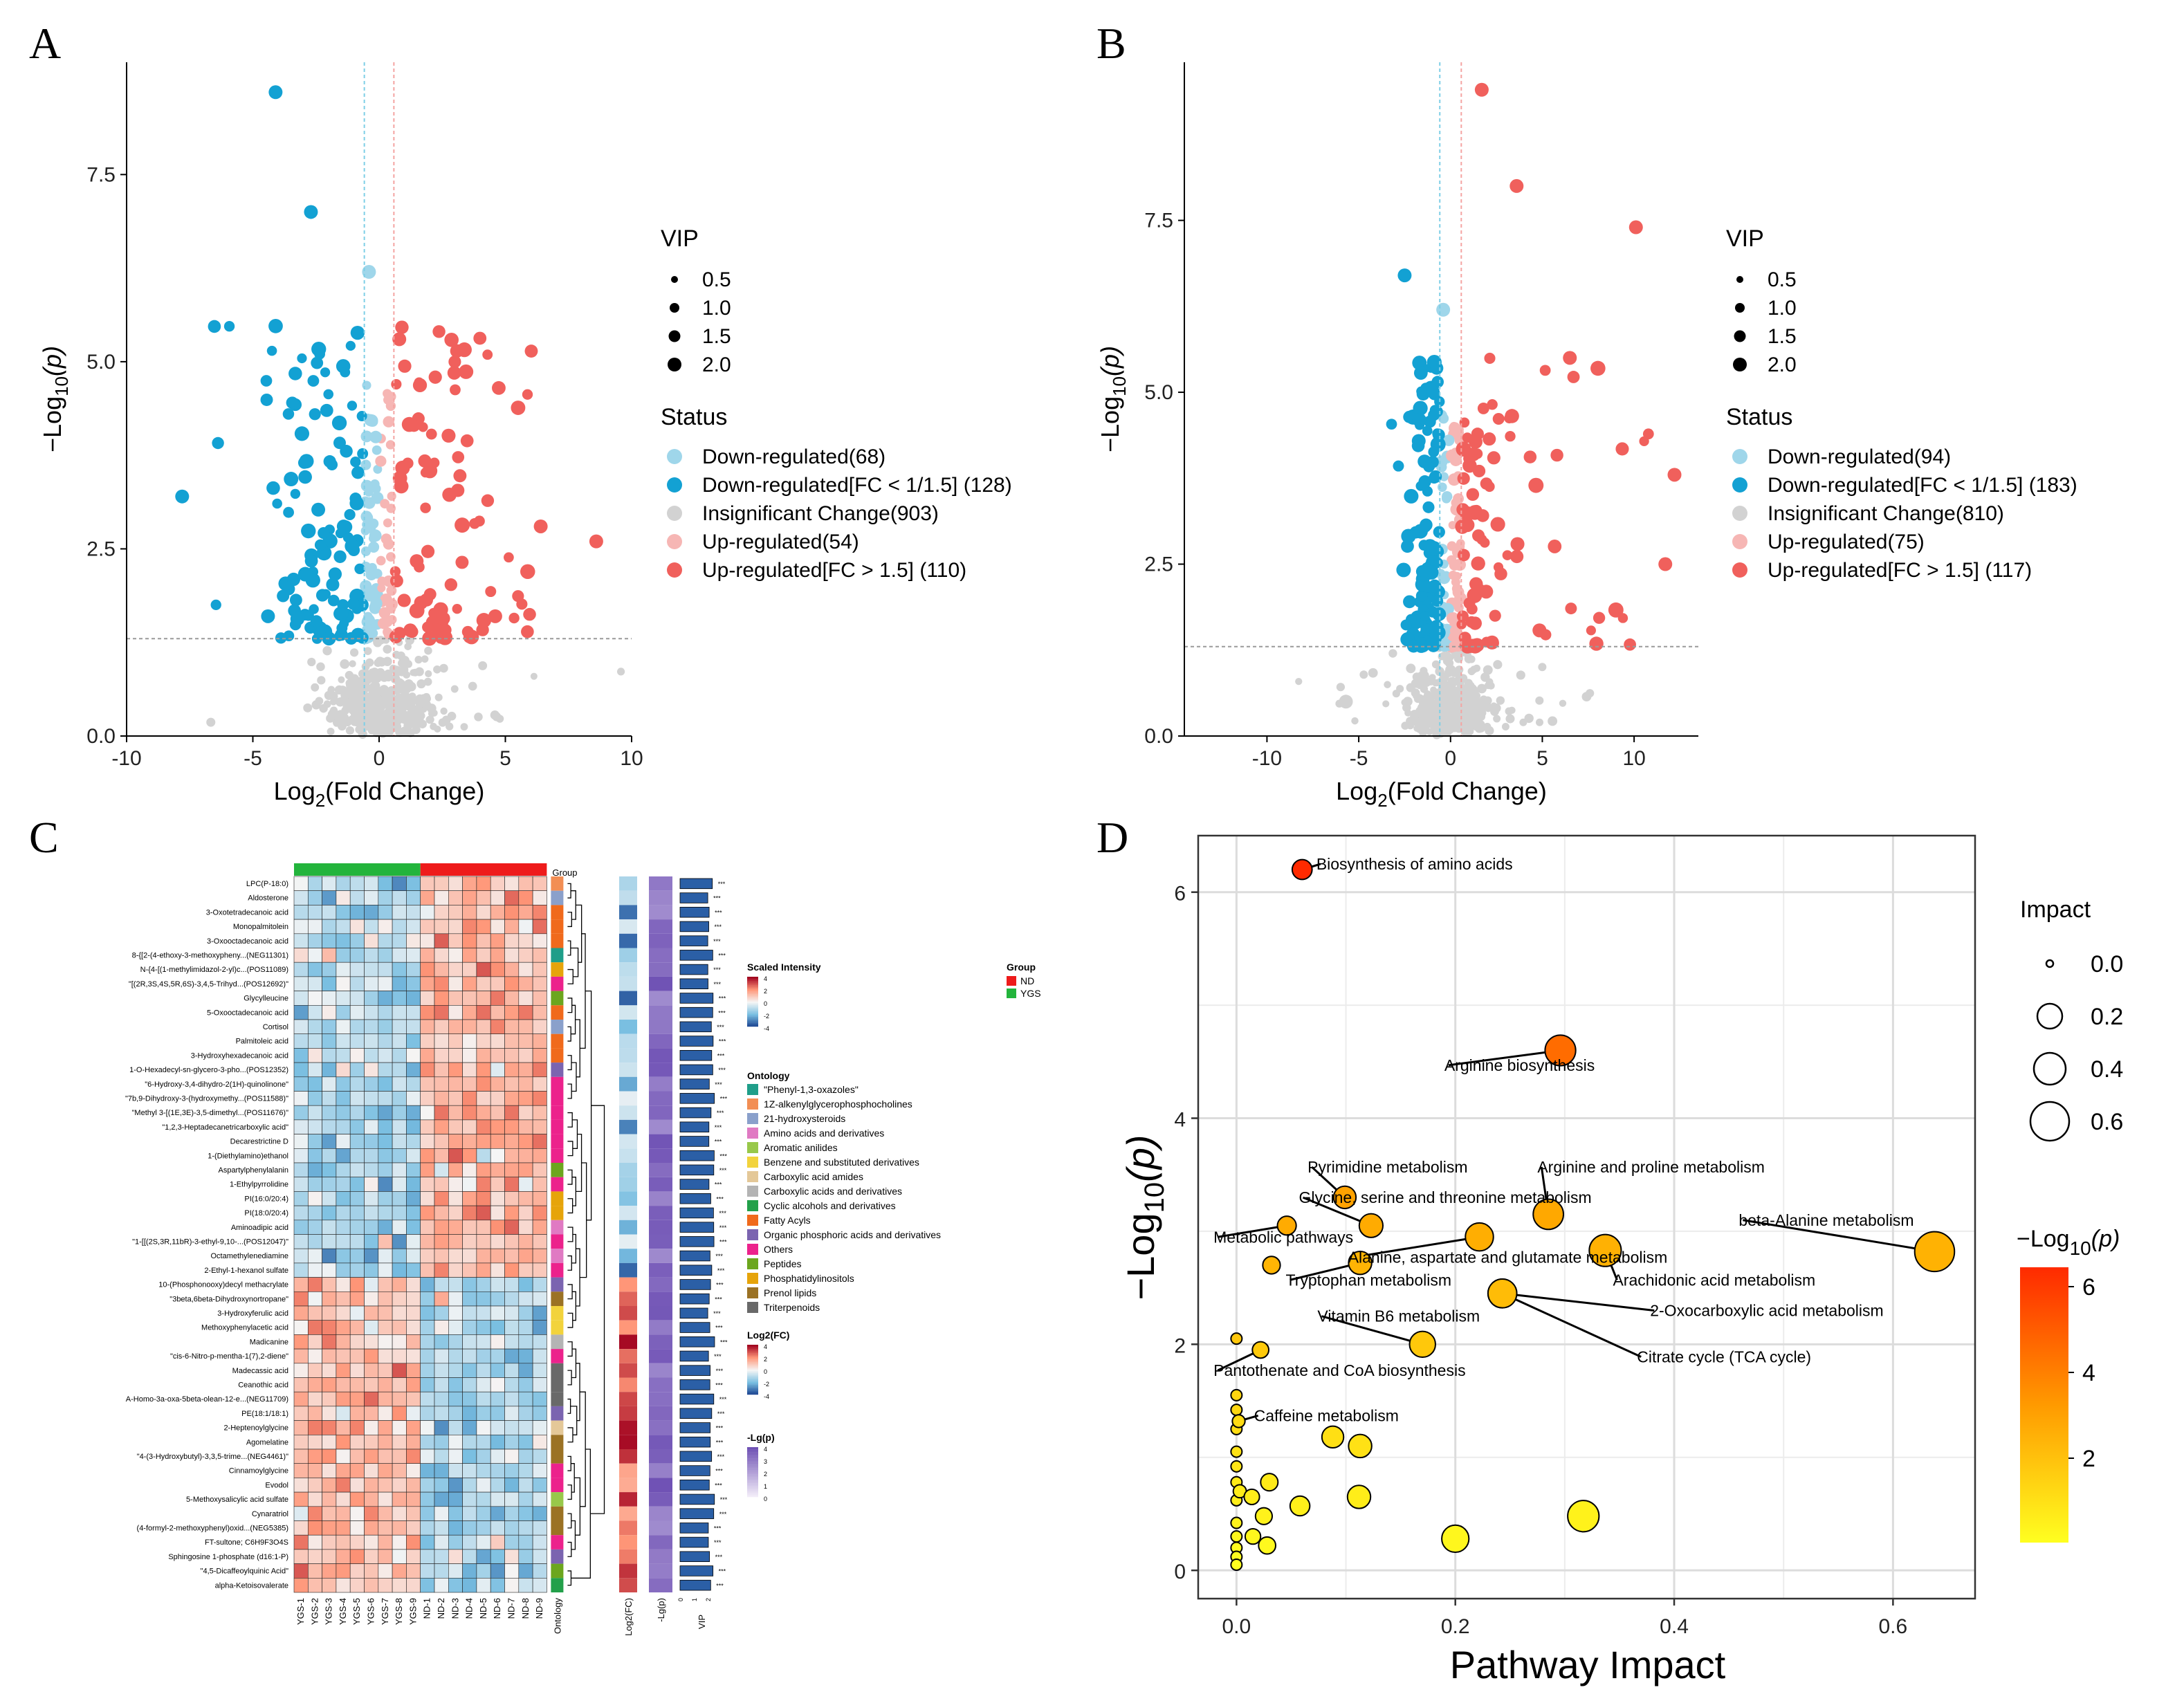 The width and height of the screenshot is (2184, 1701). I want to click on ontology-legend-label: Amino acids and derivatives, so click(824, 1133).